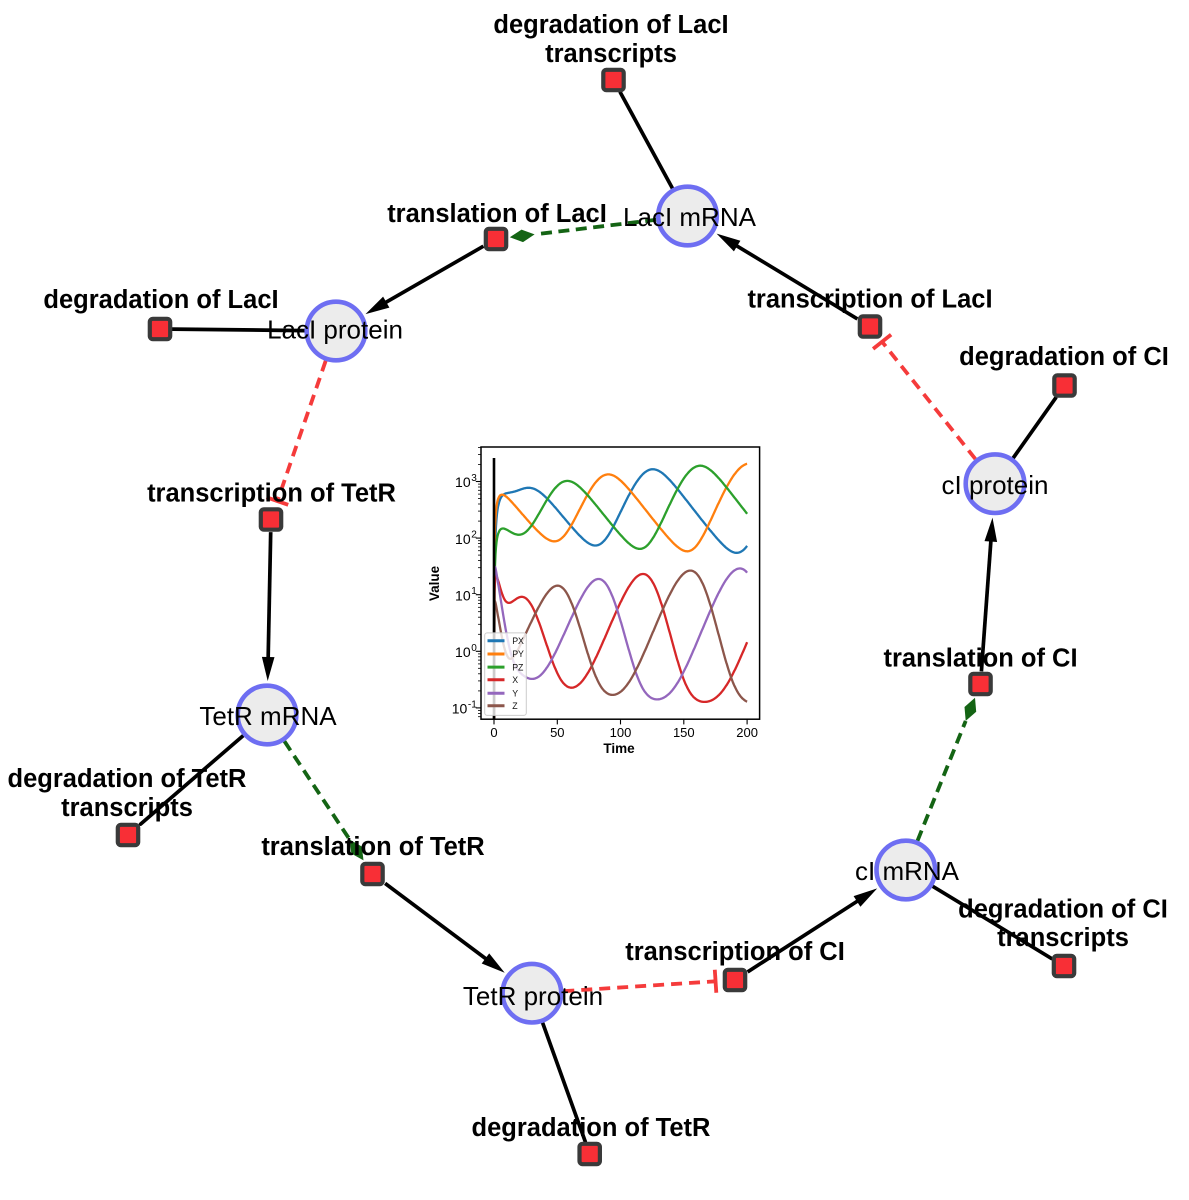 This screenshot has height=1200, width=1189. What do you see at coordinates (690, 217) in the screenshot?
I see `svg-text: LacI mRNA` at bounding box center [690, 217].